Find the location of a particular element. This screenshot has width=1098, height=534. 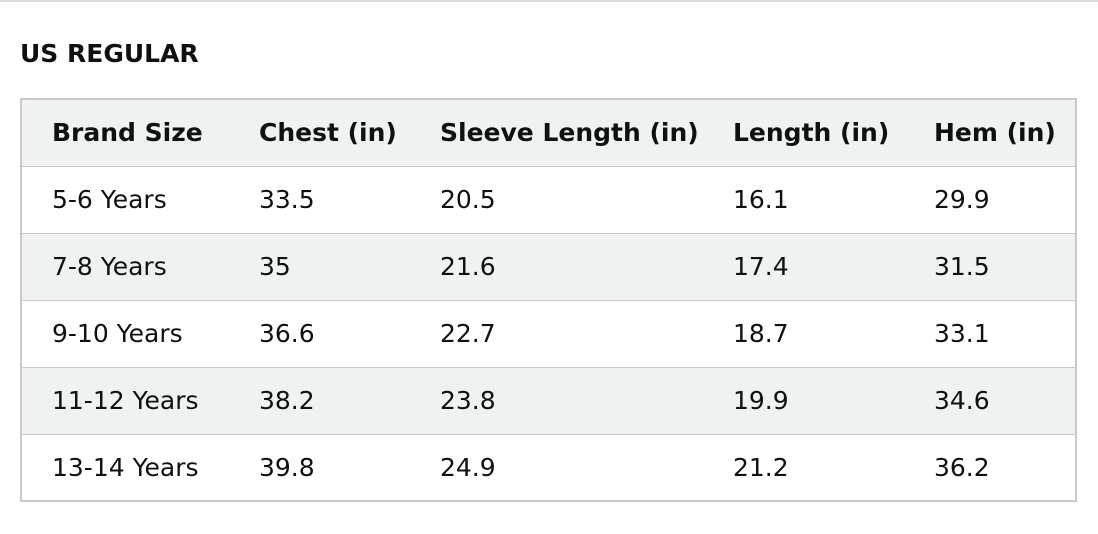

table-row: 9-10 Years 36.6 22.7 18.7 33.1 is located at coordinates (548, 333).